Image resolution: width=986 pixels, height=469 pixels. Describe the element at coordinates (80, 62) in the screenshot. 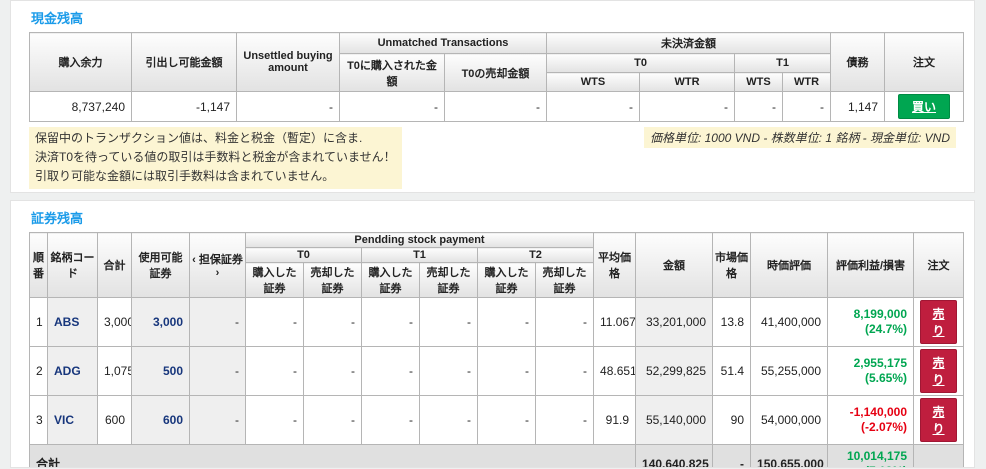

I see `col-buying-power: 購入余力` at that location.